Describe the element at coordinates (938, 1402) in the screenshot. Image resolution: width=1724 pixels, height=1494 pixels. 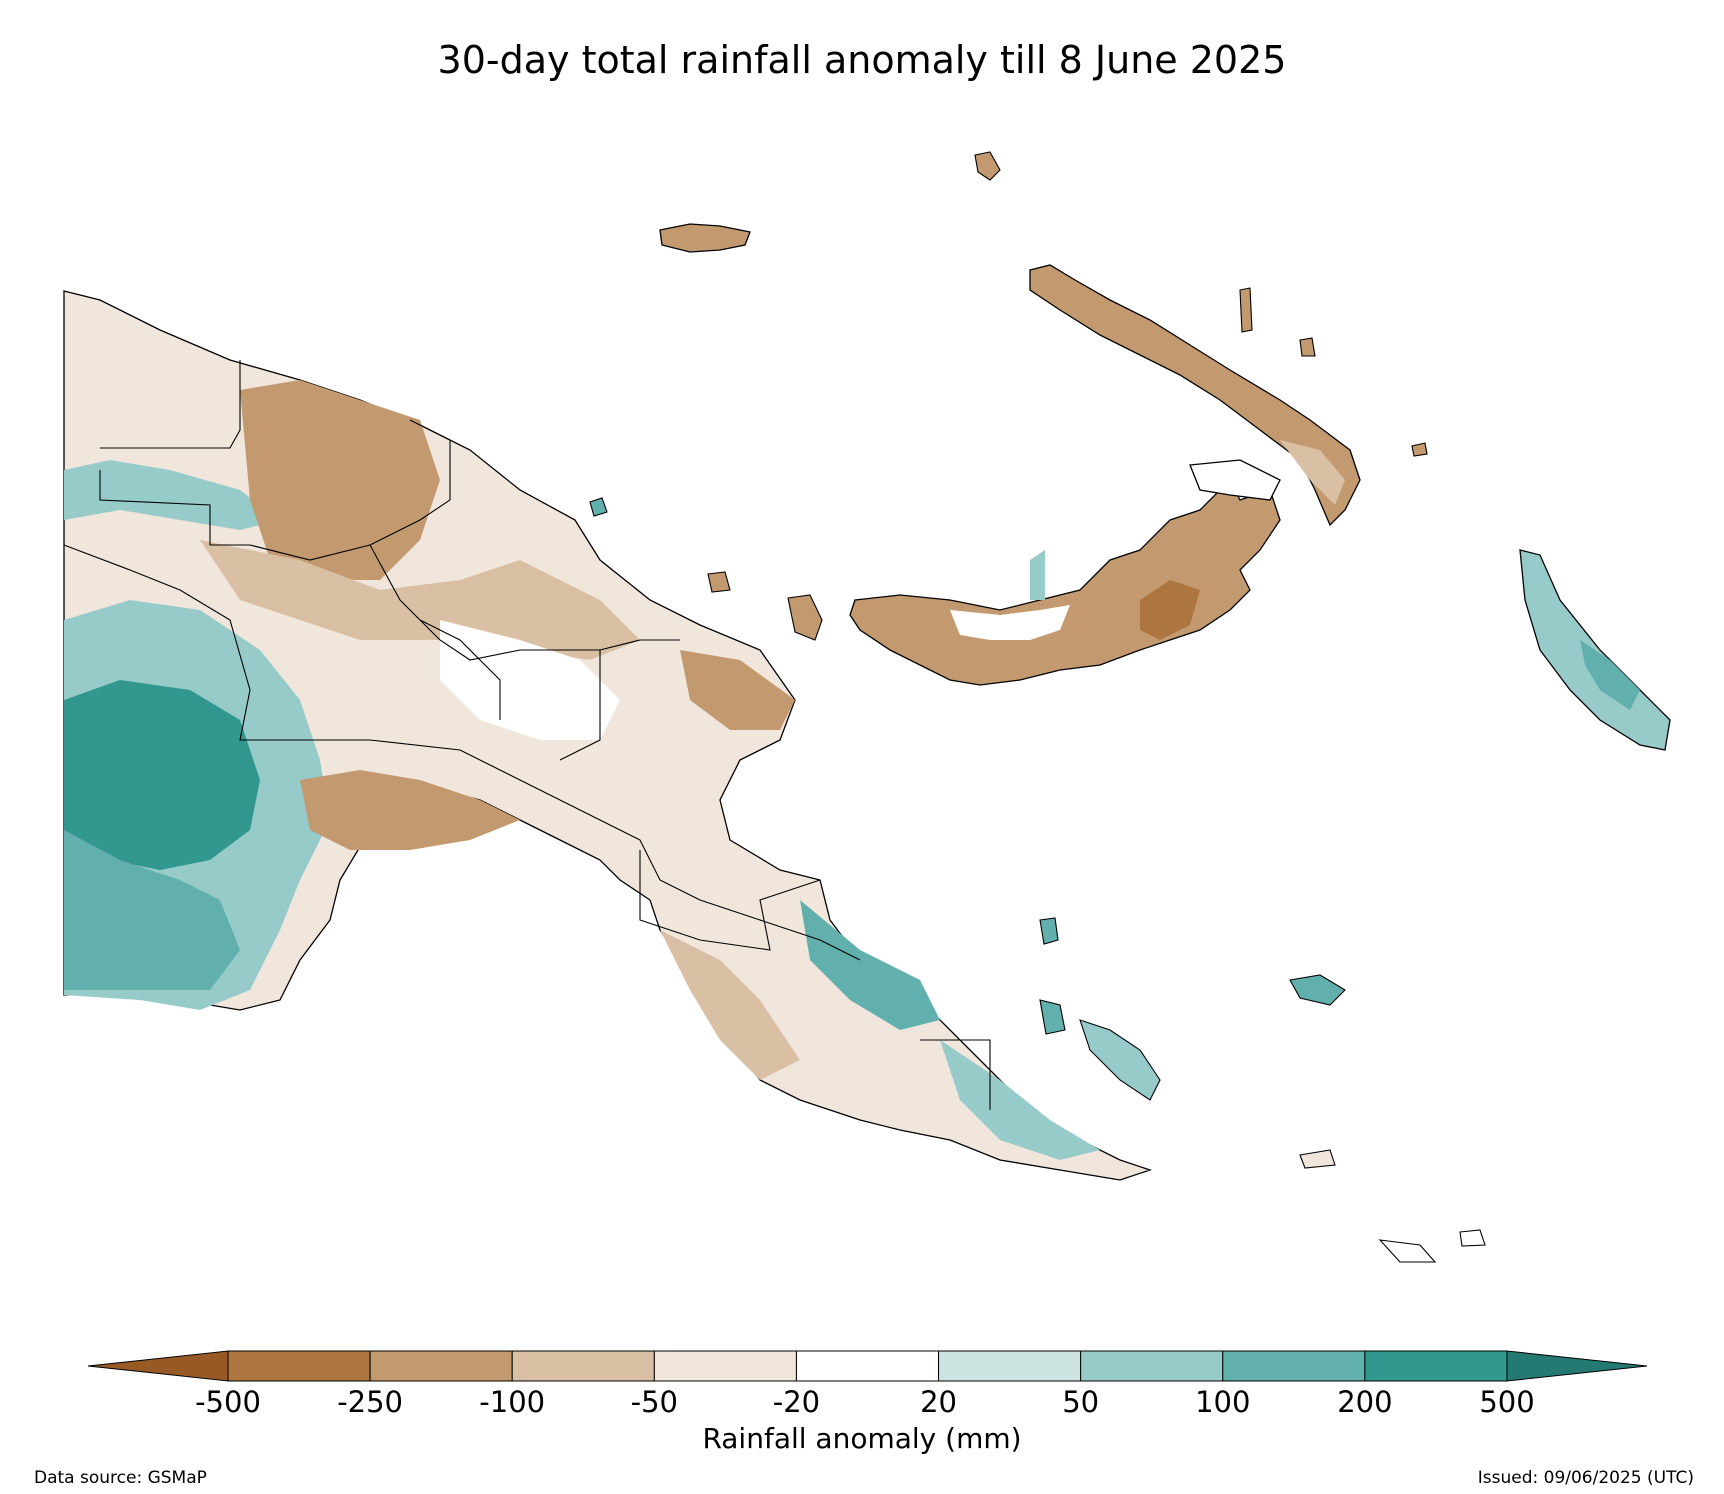
I see `colorbar-tick-label: 20` at that location.